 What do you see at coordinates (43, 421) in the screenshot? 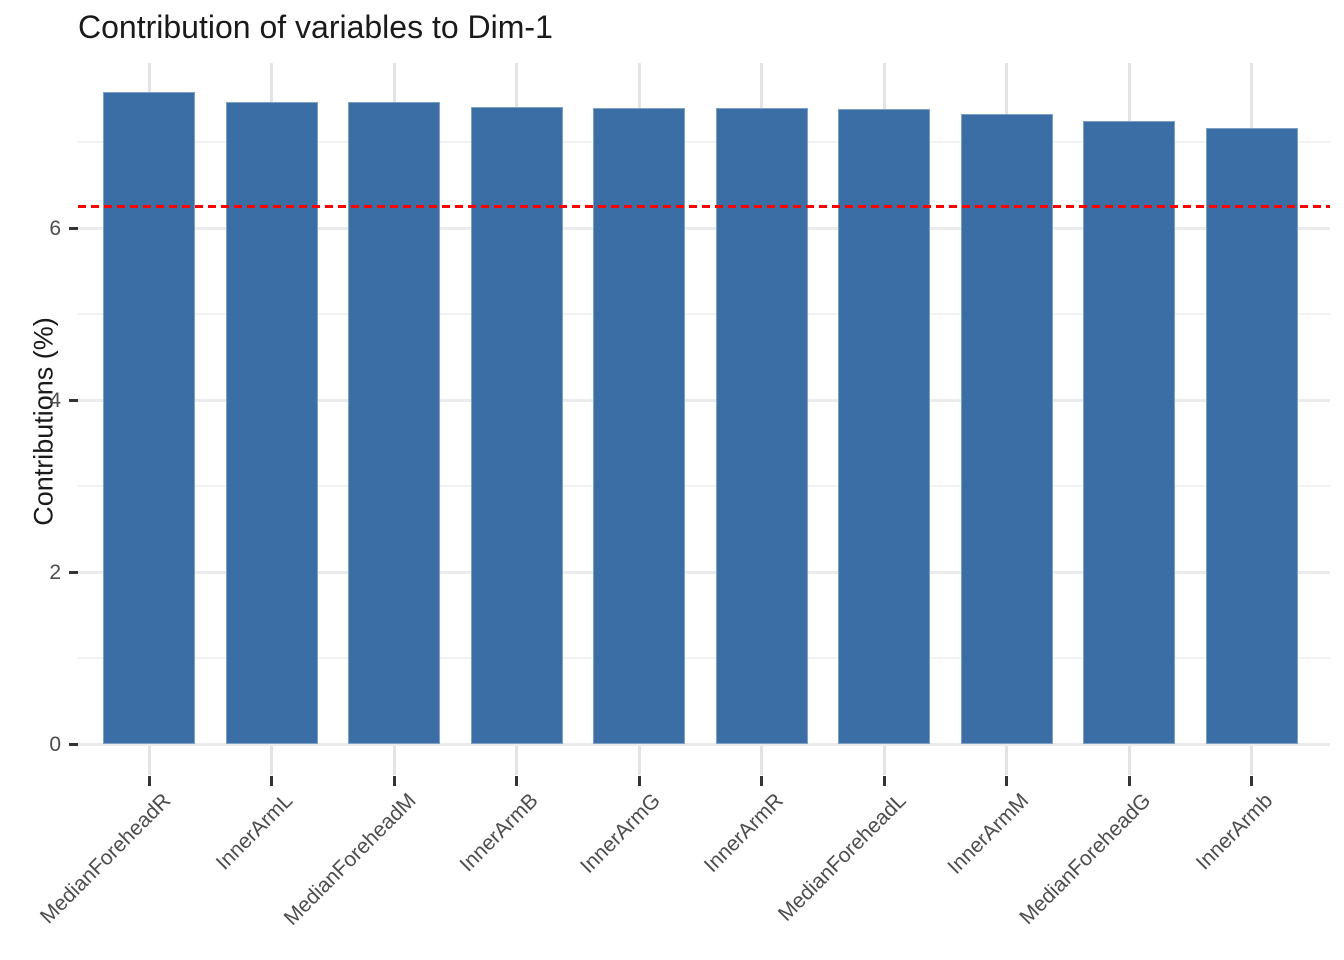
I see `y-axis-title: Contributions (%)` at bounding box center [43, 421].